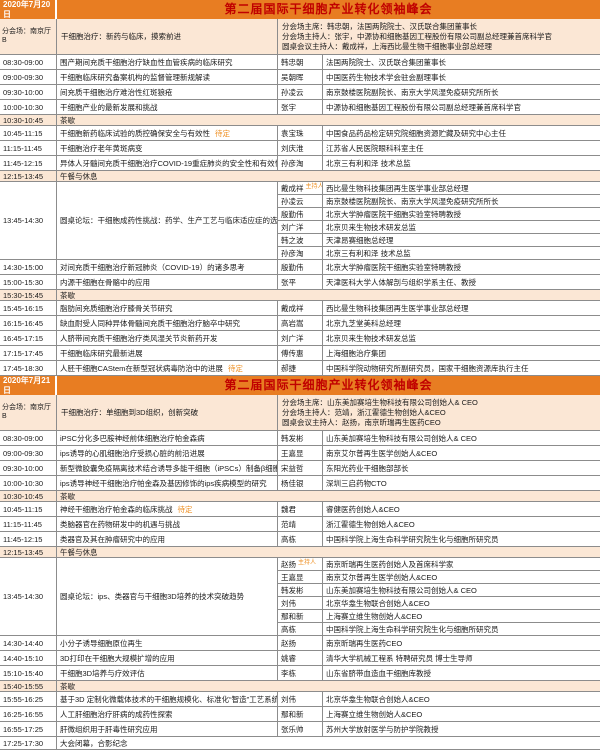 The image size is (600, 750). Describe the element at coordinates (167, 539) in the screenshot. I see `topic-cell: 类器官及其在肿瘤研究中的应用` at that location.